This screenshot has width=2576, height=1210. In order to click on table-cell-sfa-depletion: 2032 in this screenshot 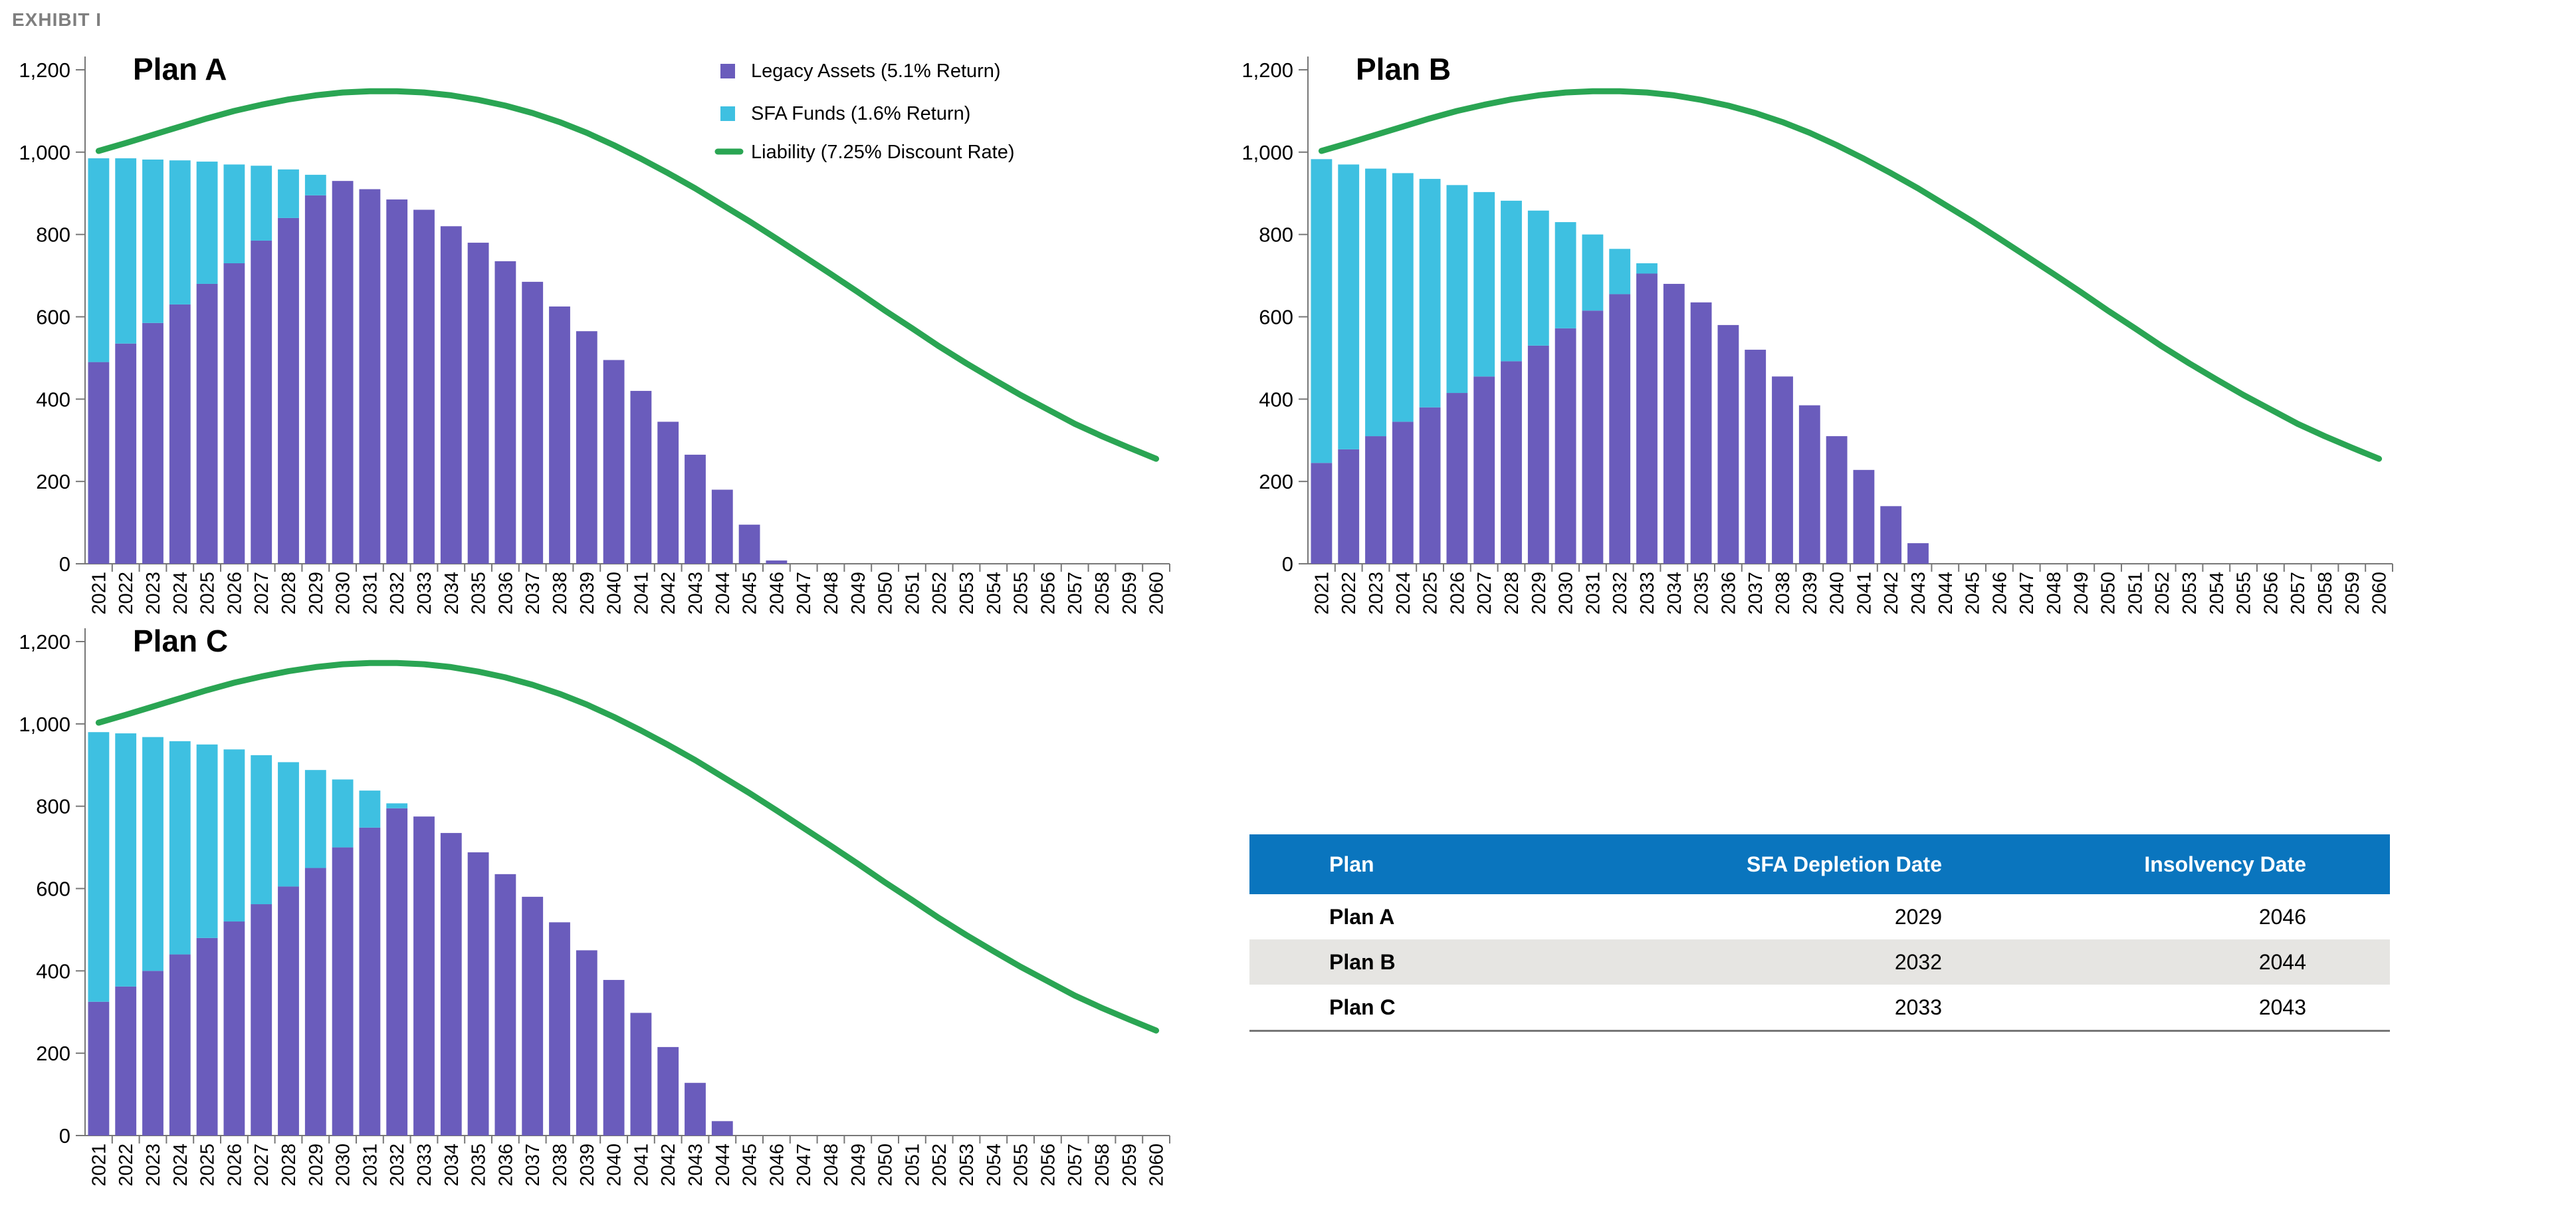, I will do `click(1742, 962)`.